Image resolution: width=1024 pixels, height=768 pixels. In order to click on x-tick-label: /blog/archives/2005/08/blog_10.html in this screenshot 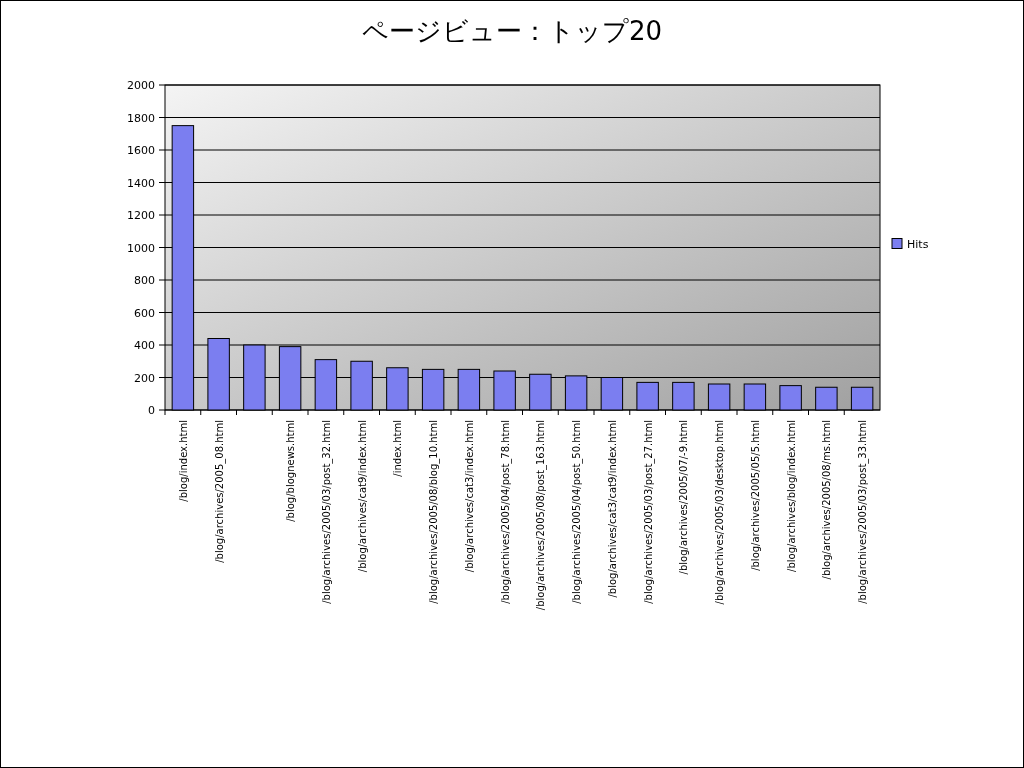, I will do `click(434, 512)`.